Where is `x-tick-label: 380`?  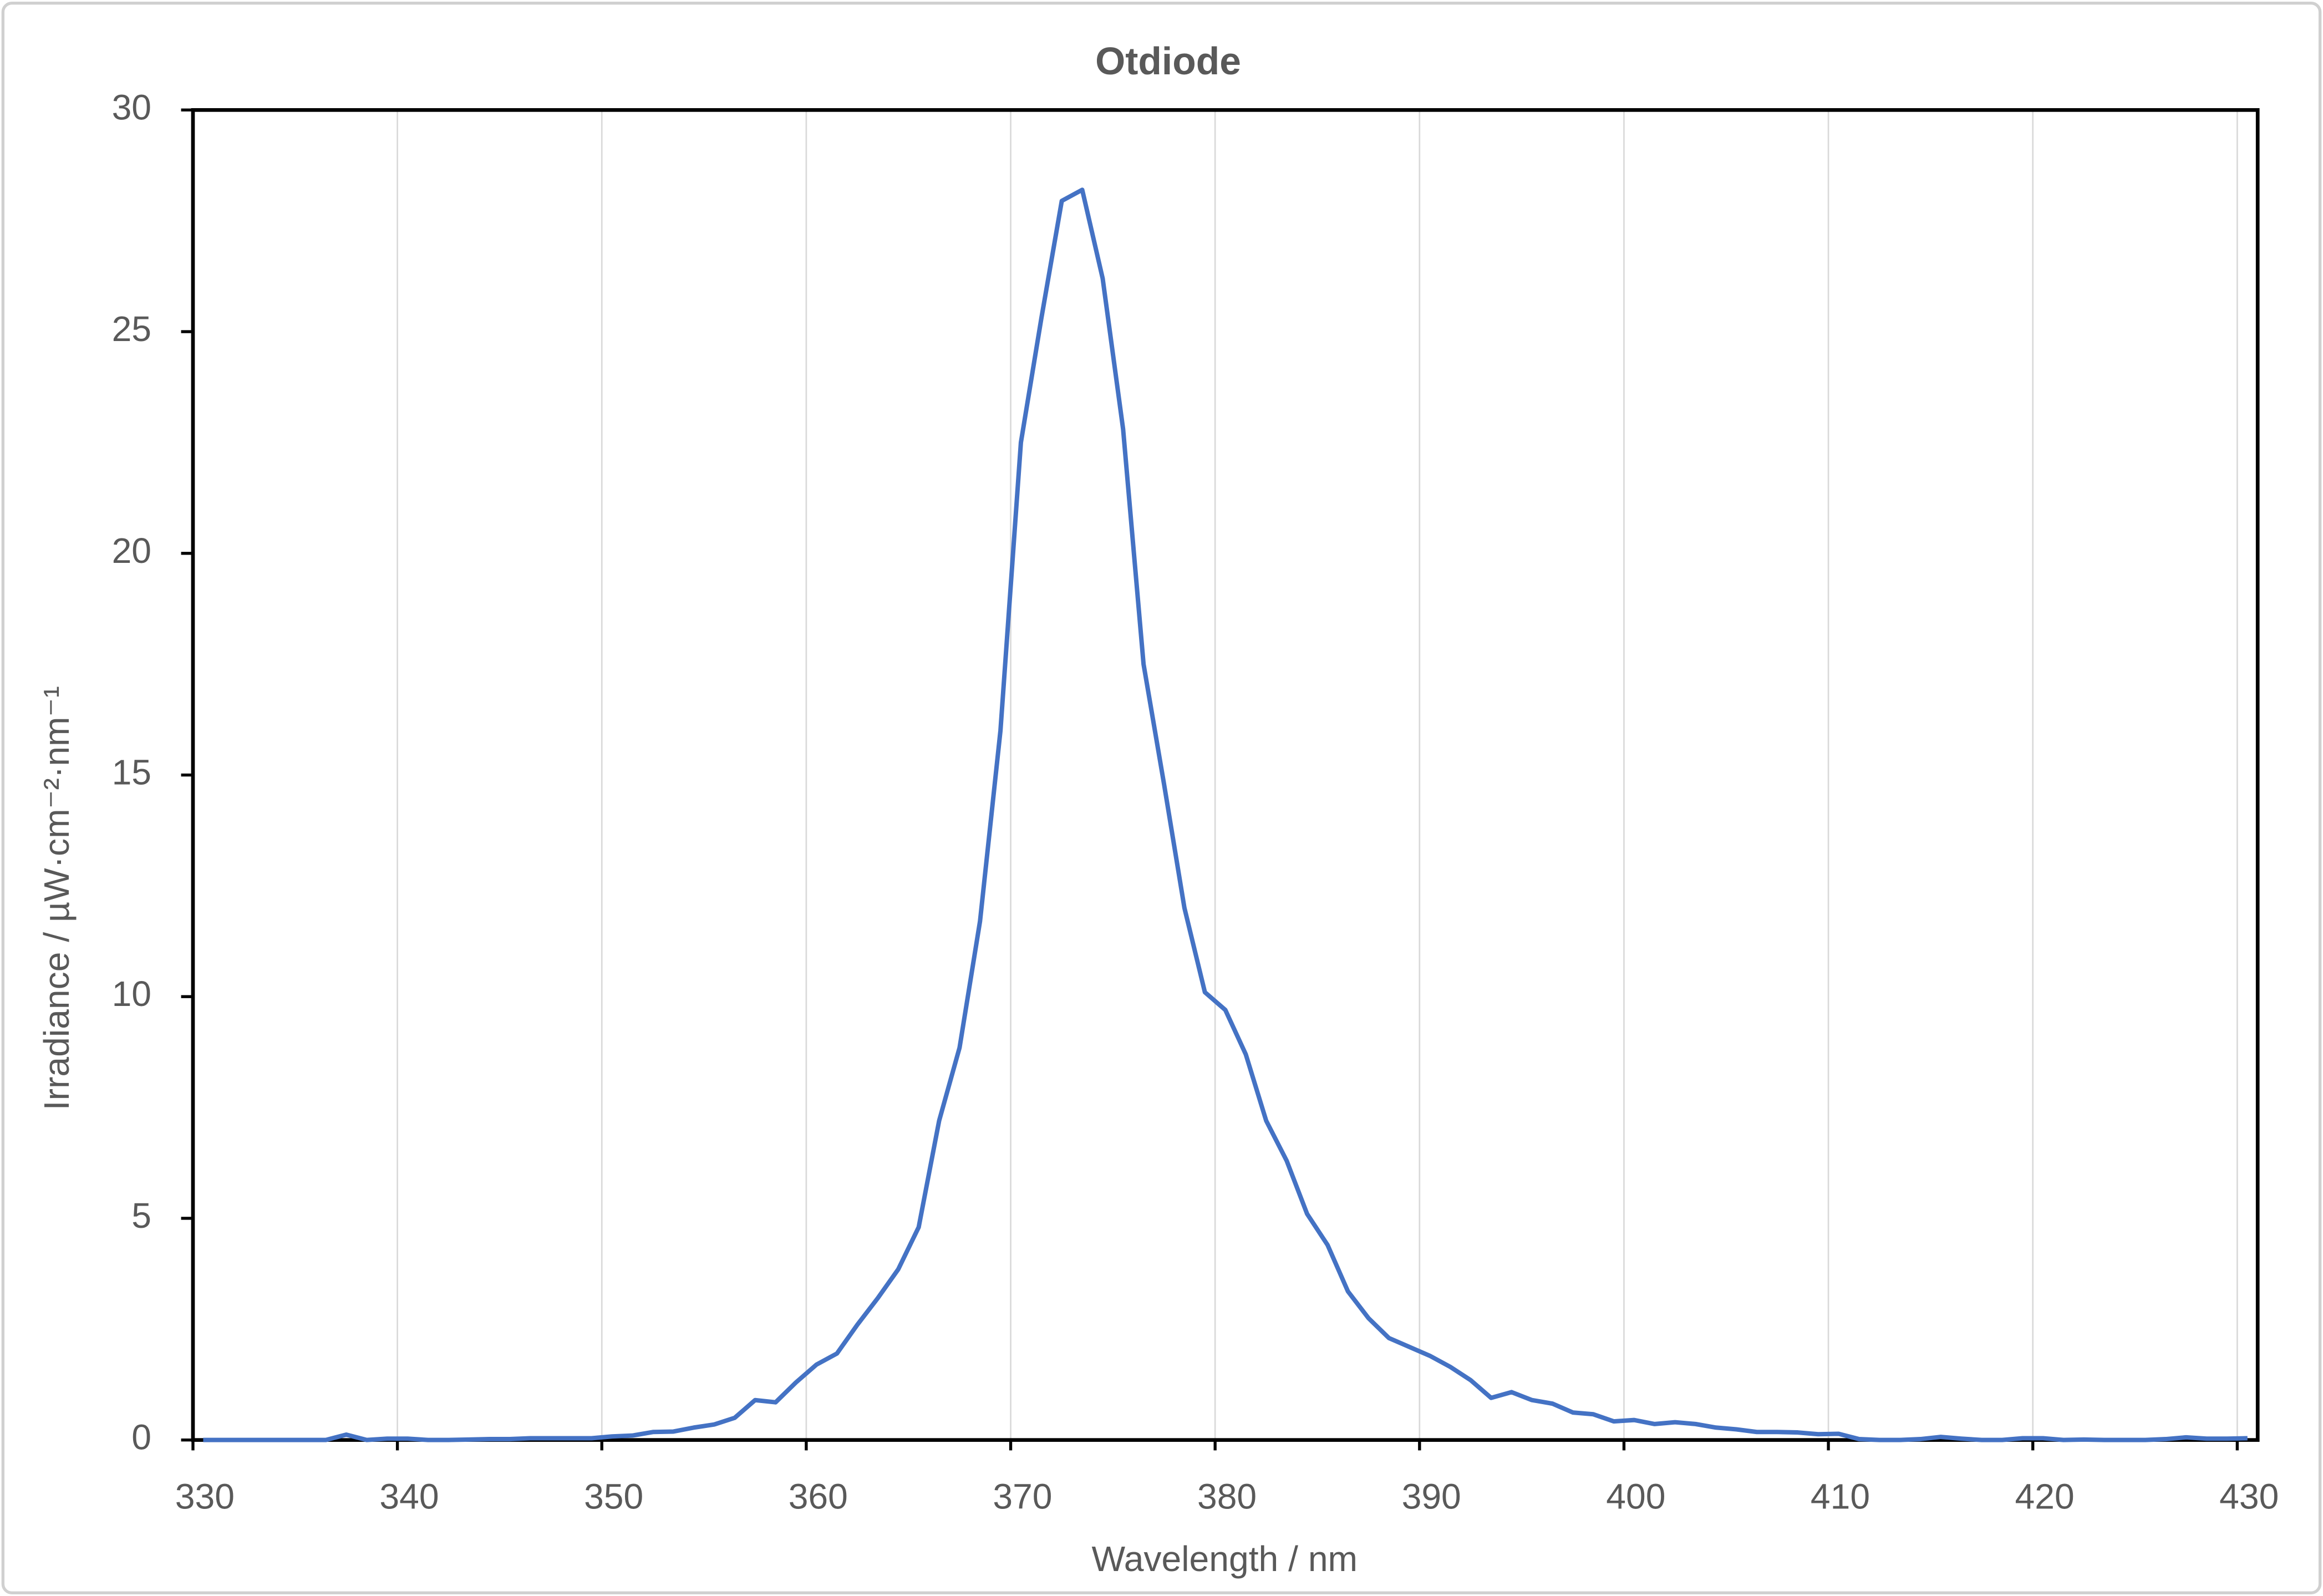
x-tick-label: 380 is located at coordinates (1227, 1497).